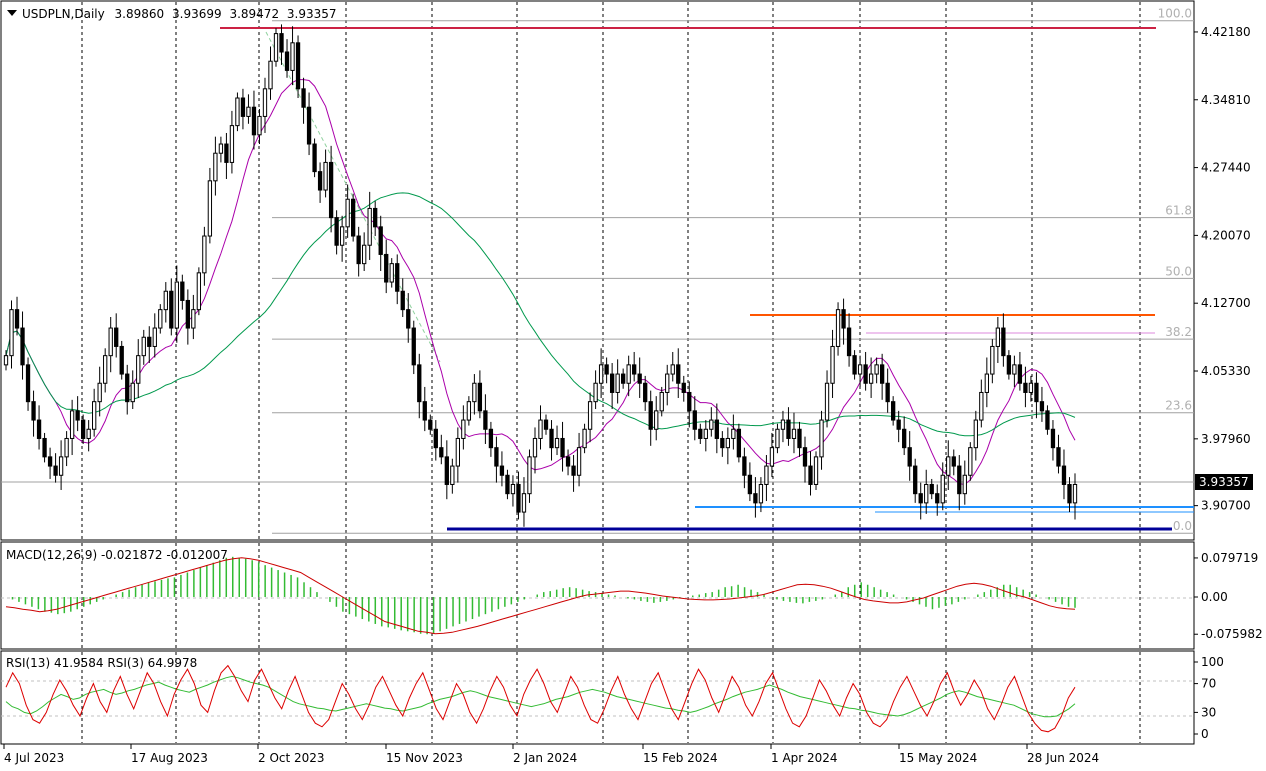 The image size is (1266, 771). I want to click on macd-label: MACD(12,26,9) -0.021872 -0.012007, so click(117, 555).